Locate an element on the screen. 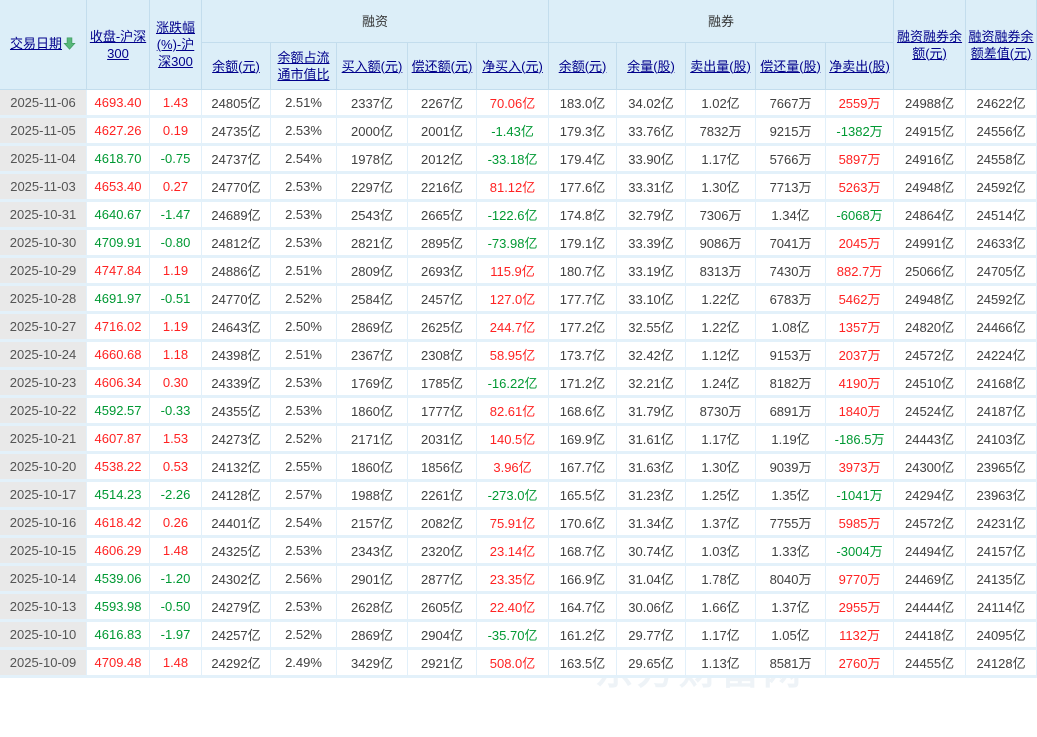  table-cell: 24524亿 is located at coordinates (930, 412).